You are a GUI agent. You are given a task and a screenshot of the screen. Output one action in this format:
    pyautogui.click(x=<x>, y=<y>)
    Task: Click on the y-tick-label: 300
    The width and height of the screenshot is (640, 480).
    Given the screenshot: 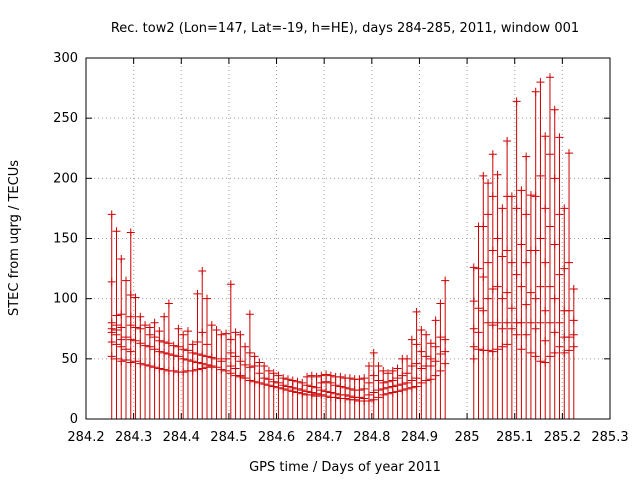 What is the action you would take?
    pyautogui.click(x=65, y=58)
    